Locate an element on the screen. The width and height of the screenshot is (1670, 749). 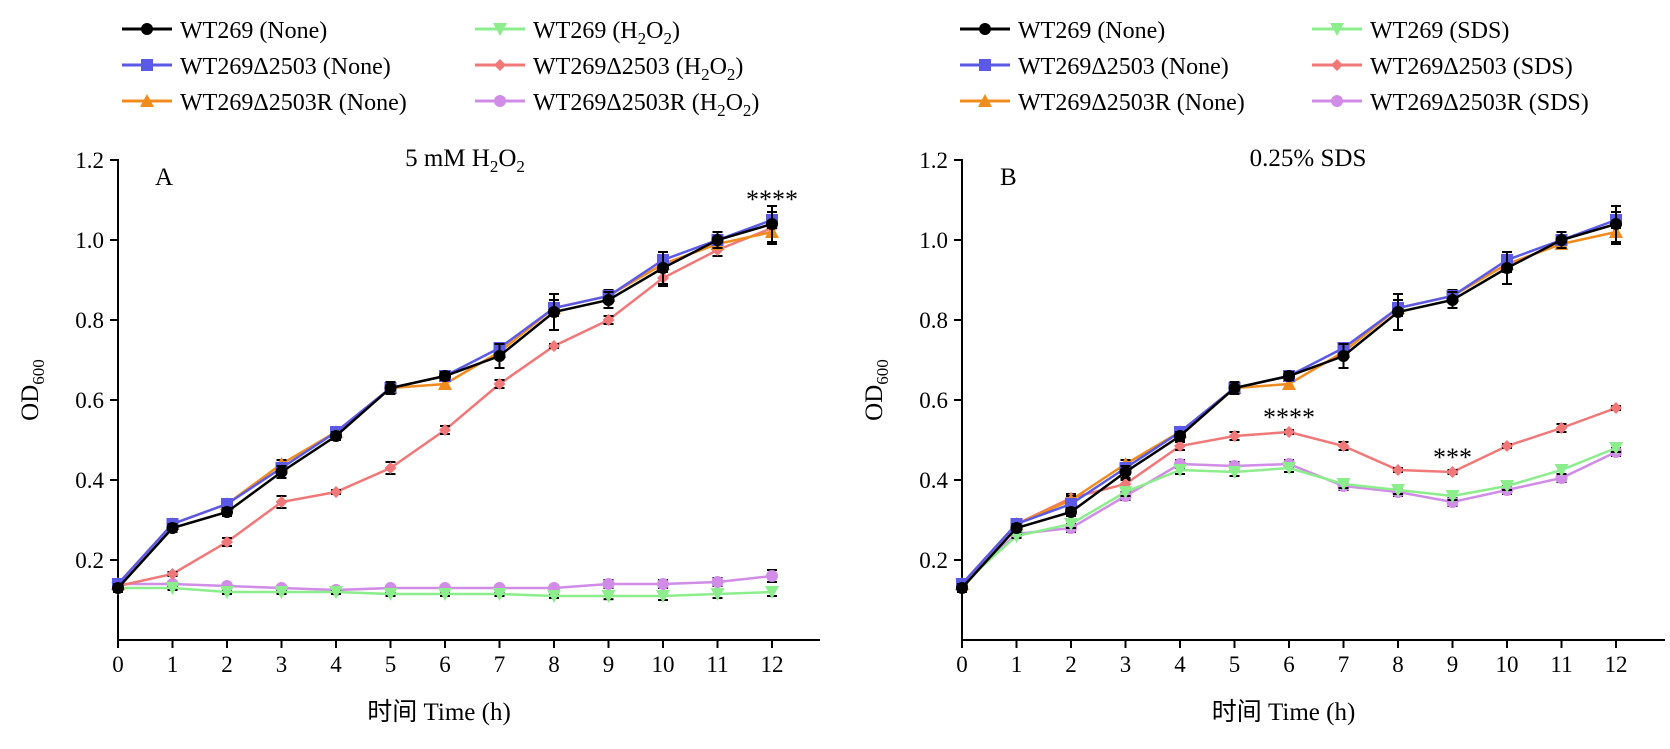
legend-item-0-4: WT269Δ2503 (H2O2) is located at coordinates (609, 69).